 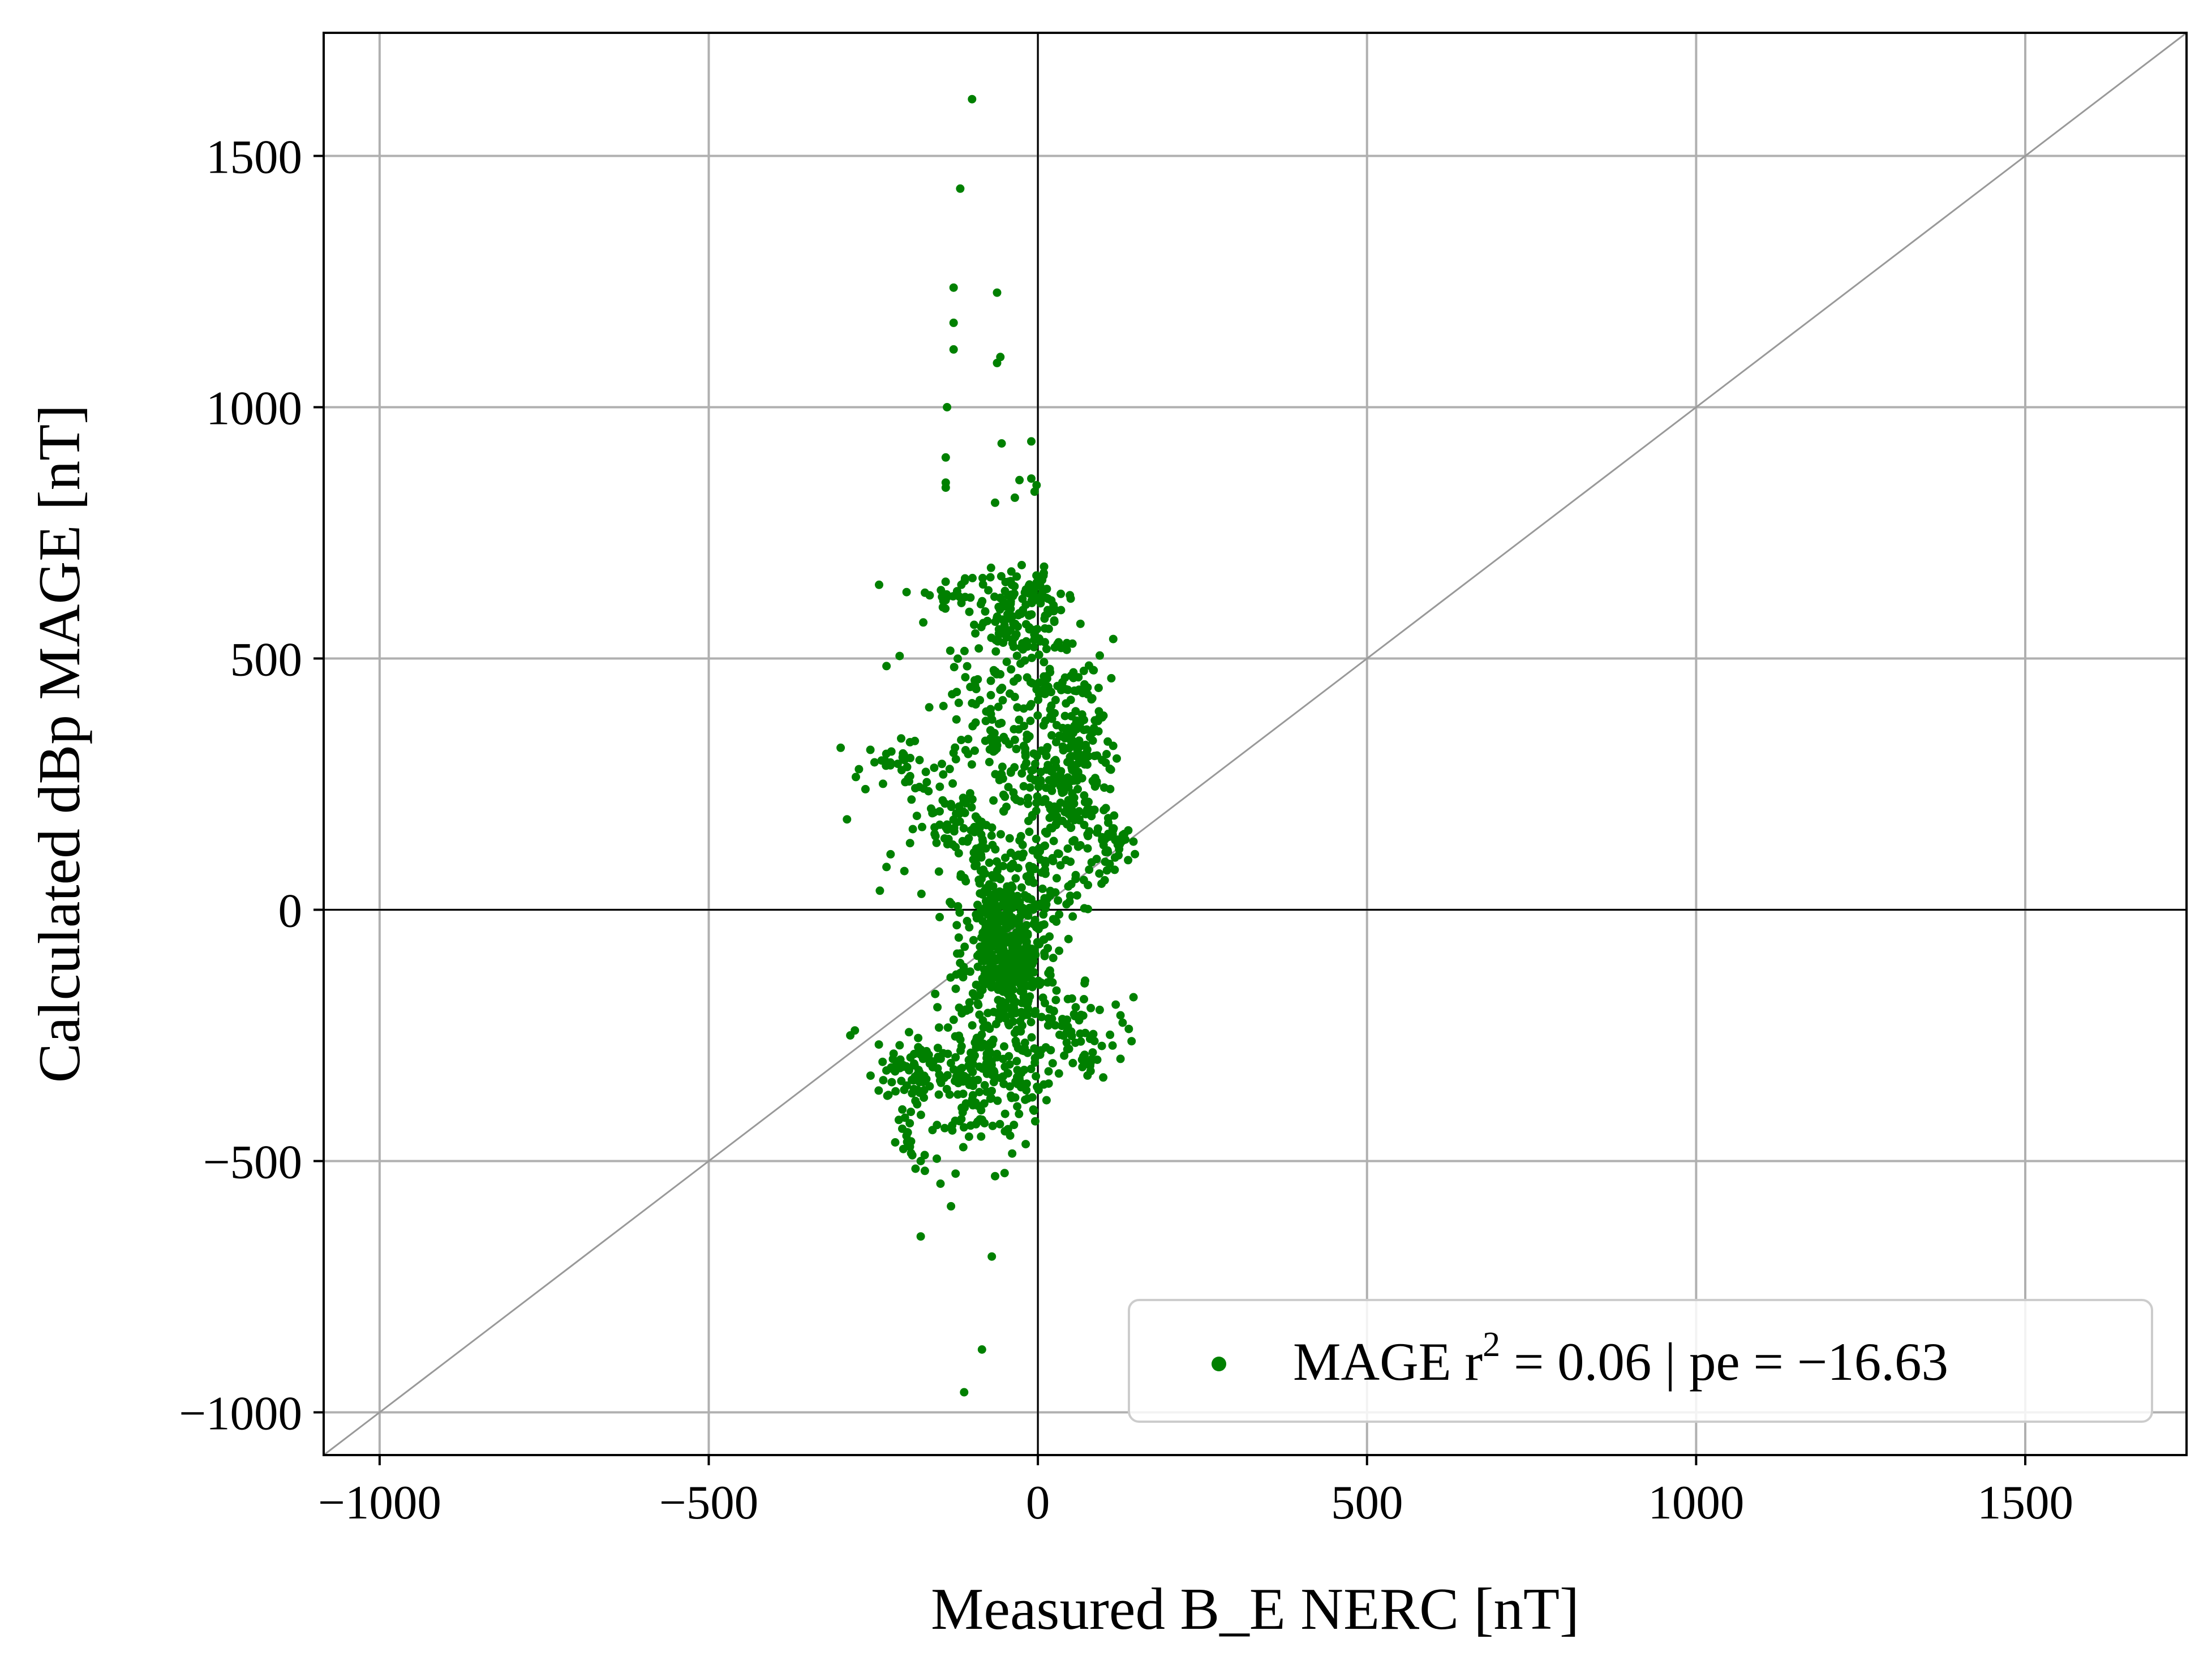 I want to click on y-tick-label-2: 0, so click(x=290, y=911).